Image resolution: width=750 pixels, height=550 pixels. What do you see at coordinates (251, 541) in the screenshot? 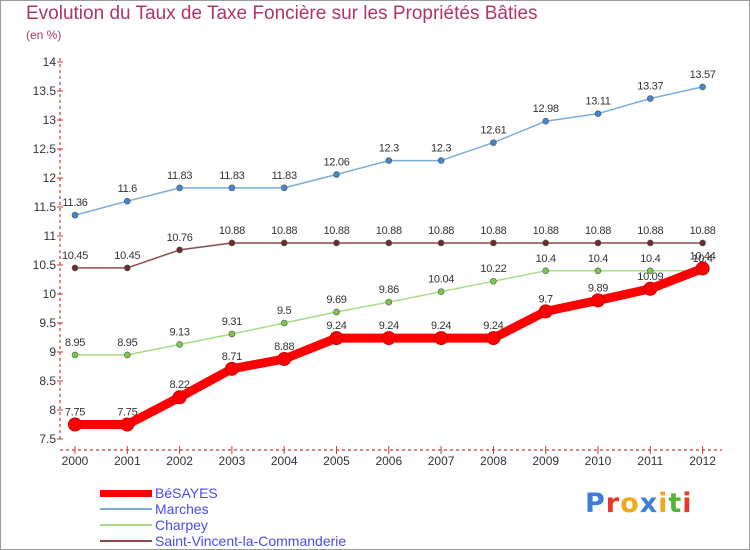
I see `legend-label: Saint-Vincent-la-Commanderie` at bounding box center [251, 541].